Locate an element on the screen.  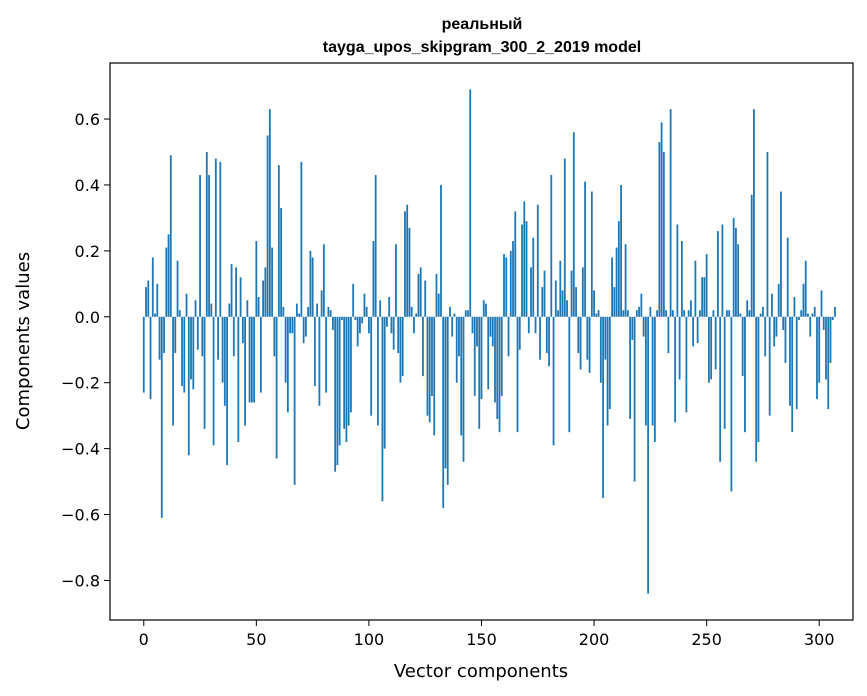
x-axis-label: Vector components is located at coordinates (481, 671).